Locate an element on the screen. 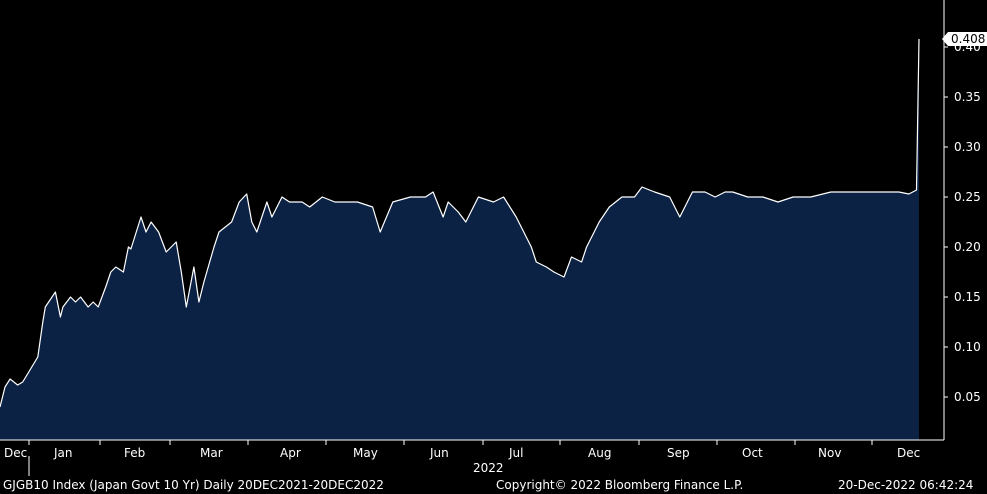  y-tick-label: 0.25 is located at coordinates (967, 197).